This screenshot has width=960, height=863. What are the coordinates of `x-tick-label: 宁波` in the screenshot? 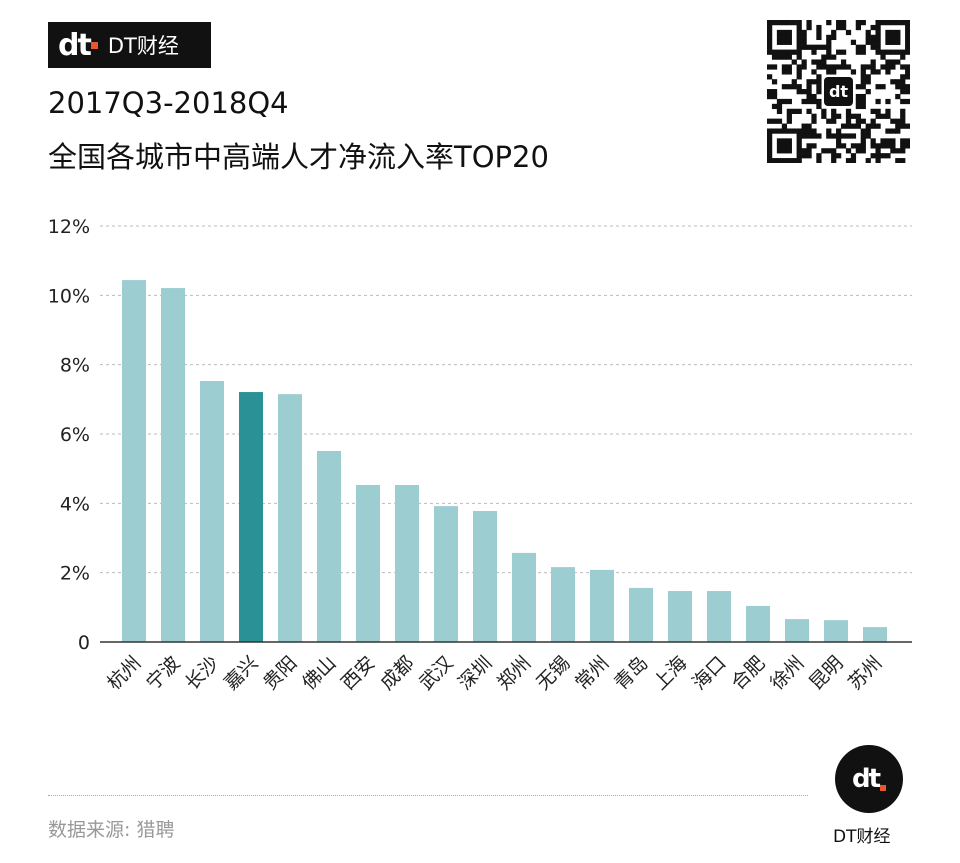 It's located at (163, 673).